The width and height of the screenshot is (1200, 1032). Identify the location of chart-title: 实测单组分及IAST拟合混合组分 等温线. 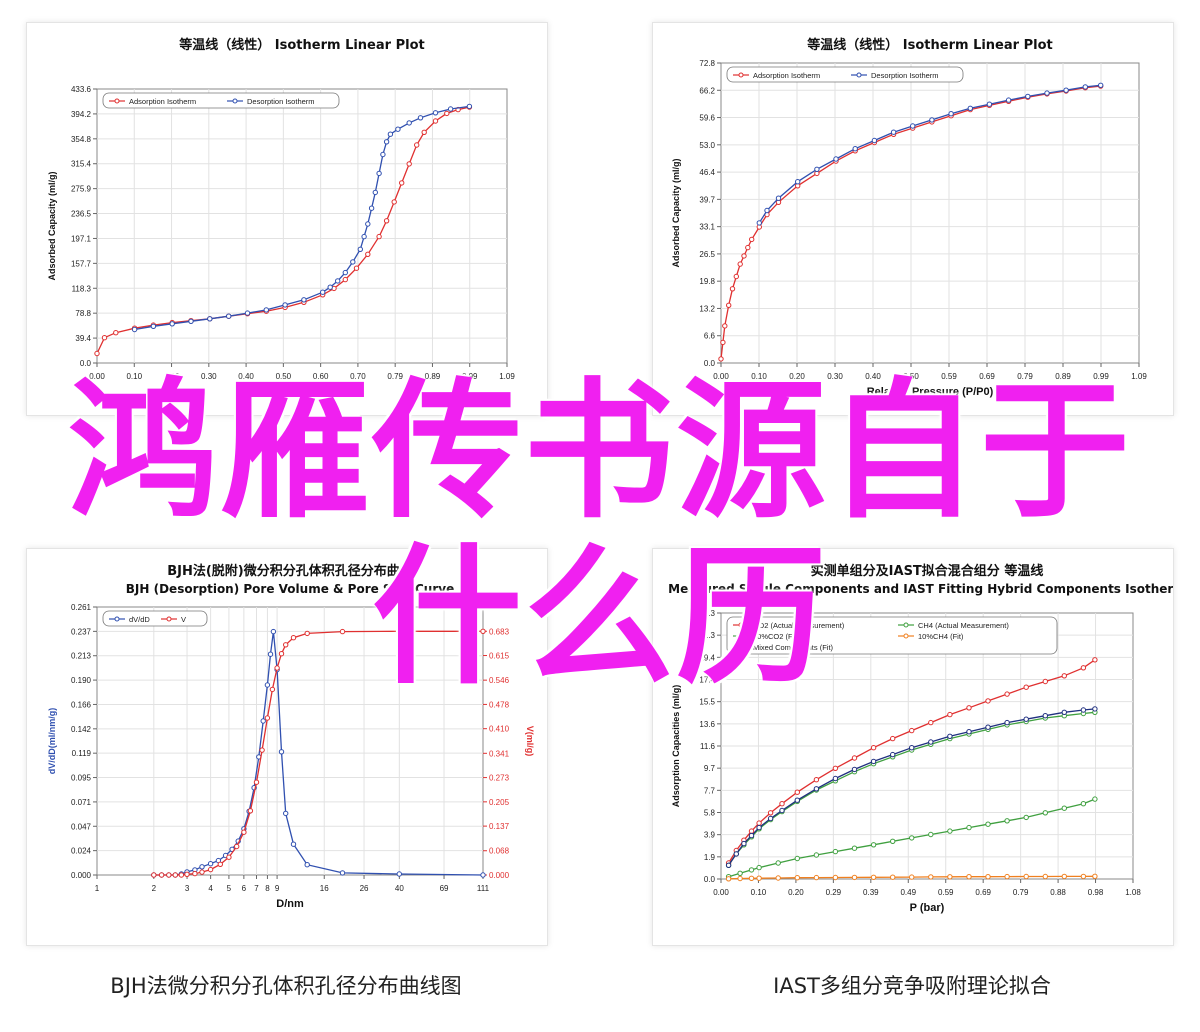
(927, 571).